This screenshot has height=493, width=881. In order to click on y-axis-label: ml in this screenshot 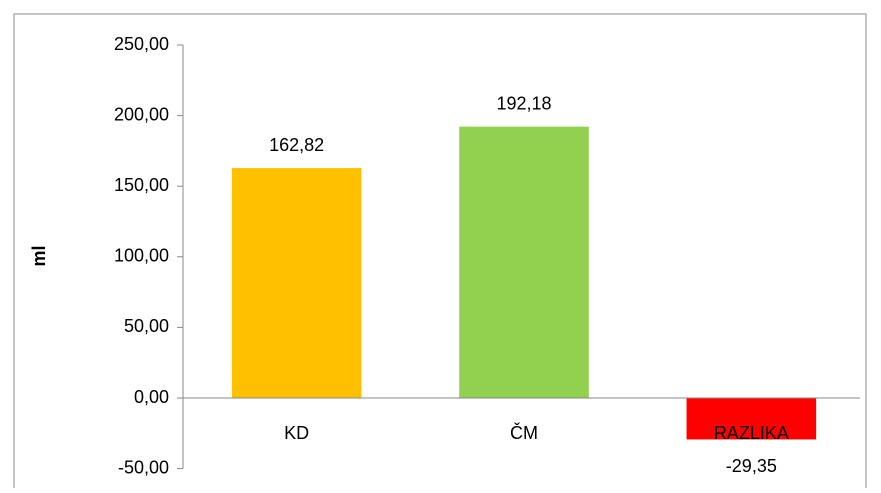, I will do `click(39, 255)`.